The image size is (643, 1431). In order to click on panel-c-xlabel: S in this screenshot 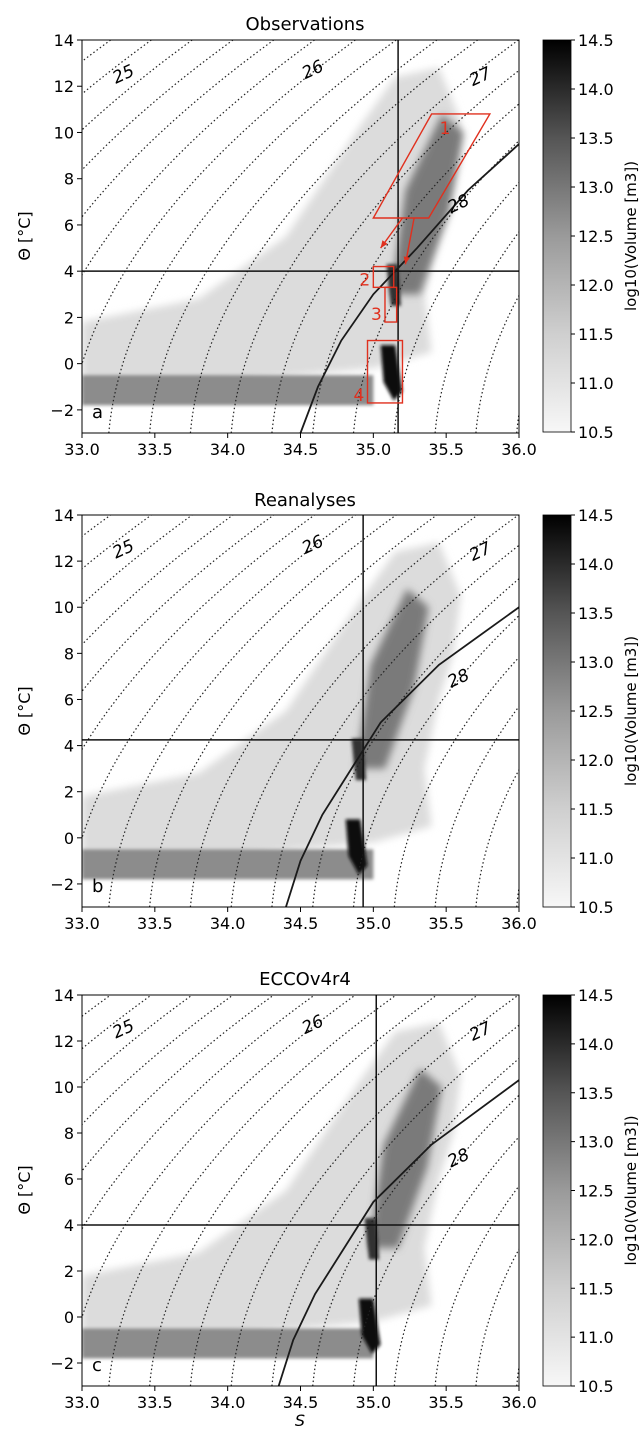, I will do `click(300, 1420)`.